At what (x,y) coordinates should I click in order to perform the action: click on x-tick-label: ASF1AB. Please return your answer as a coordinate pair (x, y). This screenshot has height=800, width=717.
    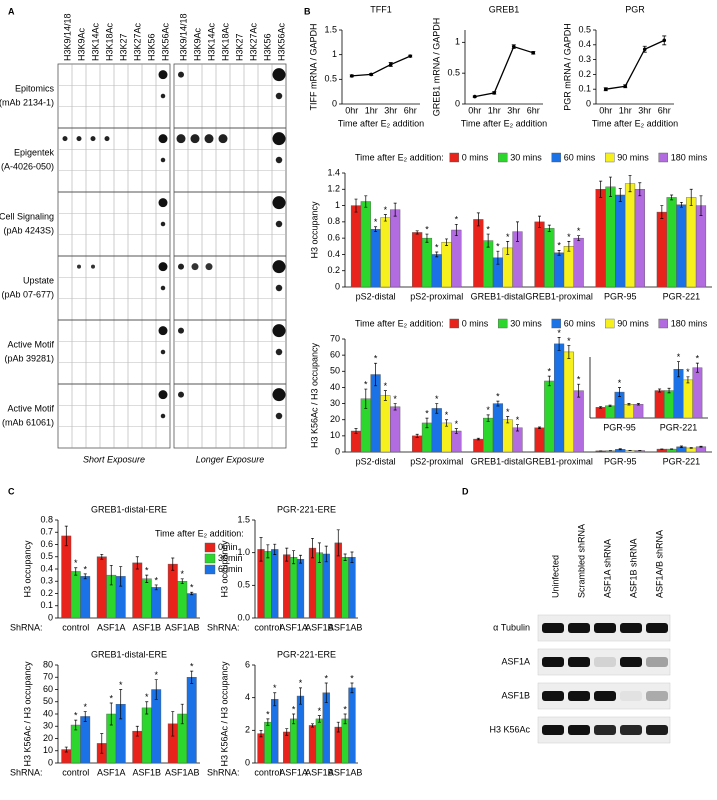
    Looking at the image, I should click on (345, 627).